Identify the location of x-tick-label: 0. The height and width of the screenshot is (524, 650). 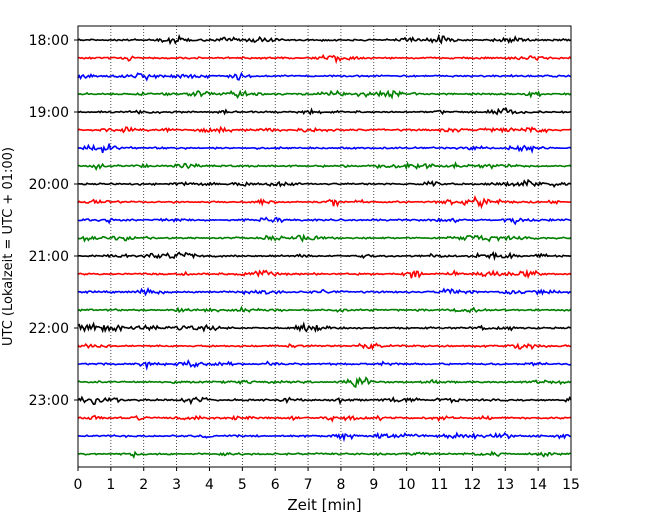
(78, 485).